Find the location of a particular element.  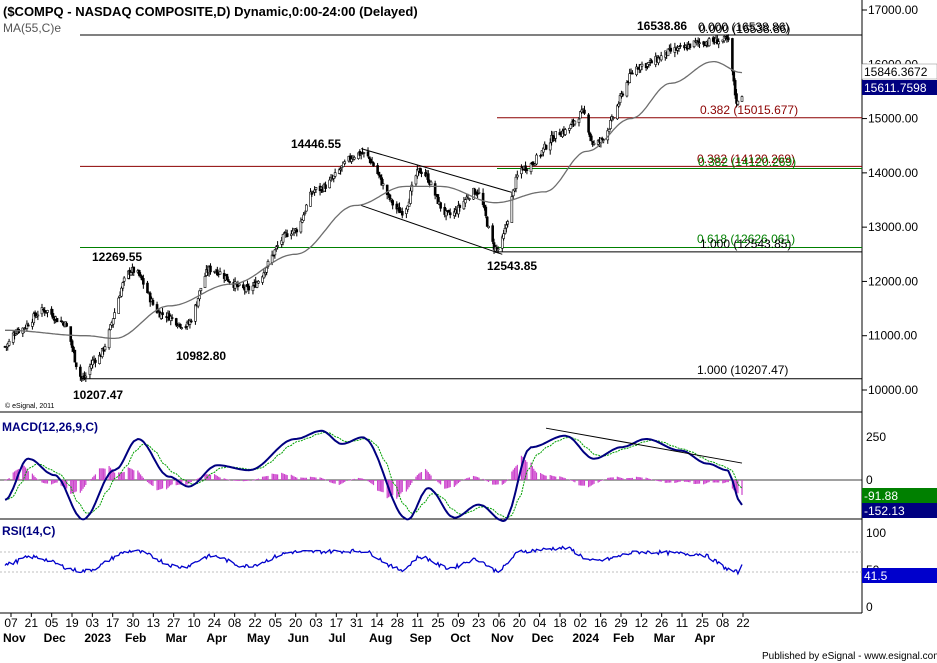

published-text: Published by eSignal - www.esignal.com is located at coordinates (849, 656).